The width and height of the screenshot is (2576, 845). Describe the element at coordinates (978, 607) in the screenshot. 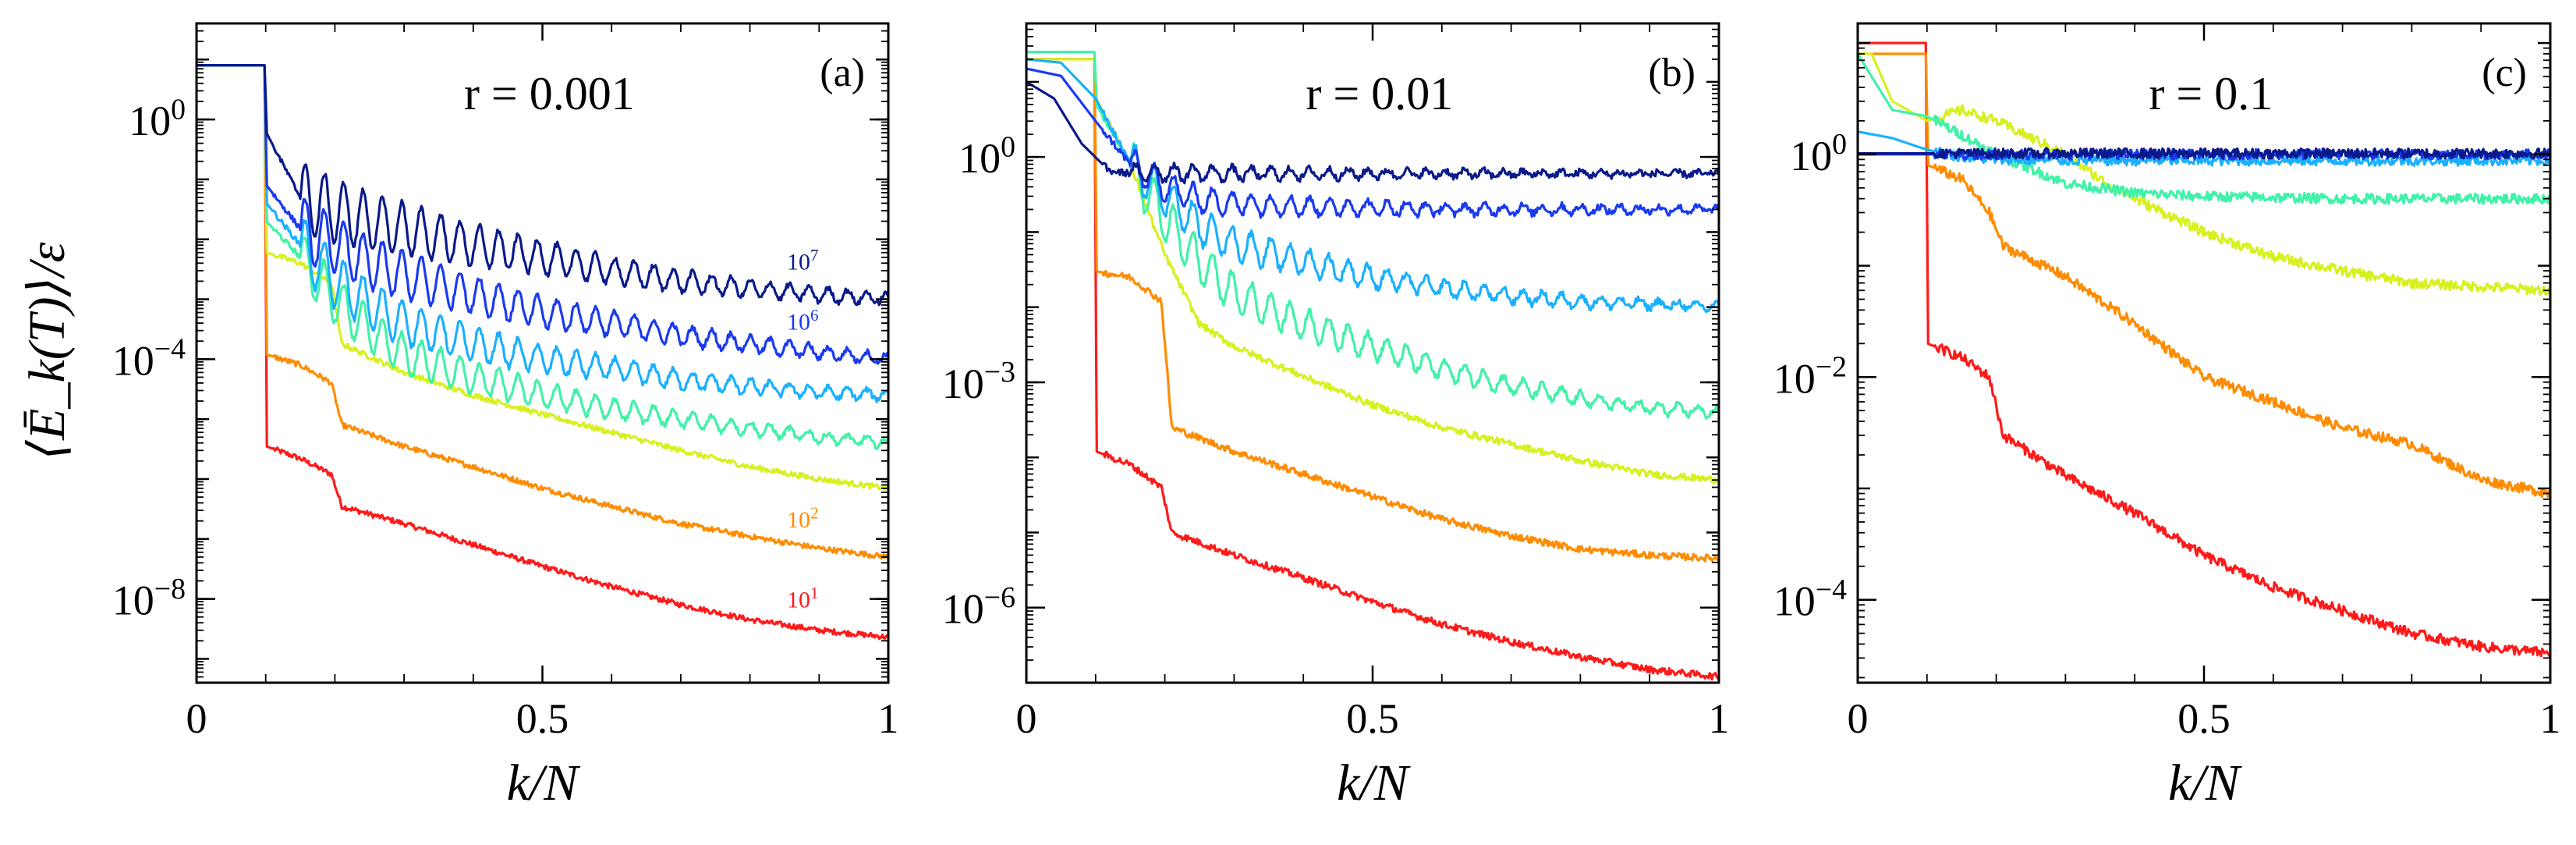

I see `y-tick-label: 10⁻⁶` at that location.